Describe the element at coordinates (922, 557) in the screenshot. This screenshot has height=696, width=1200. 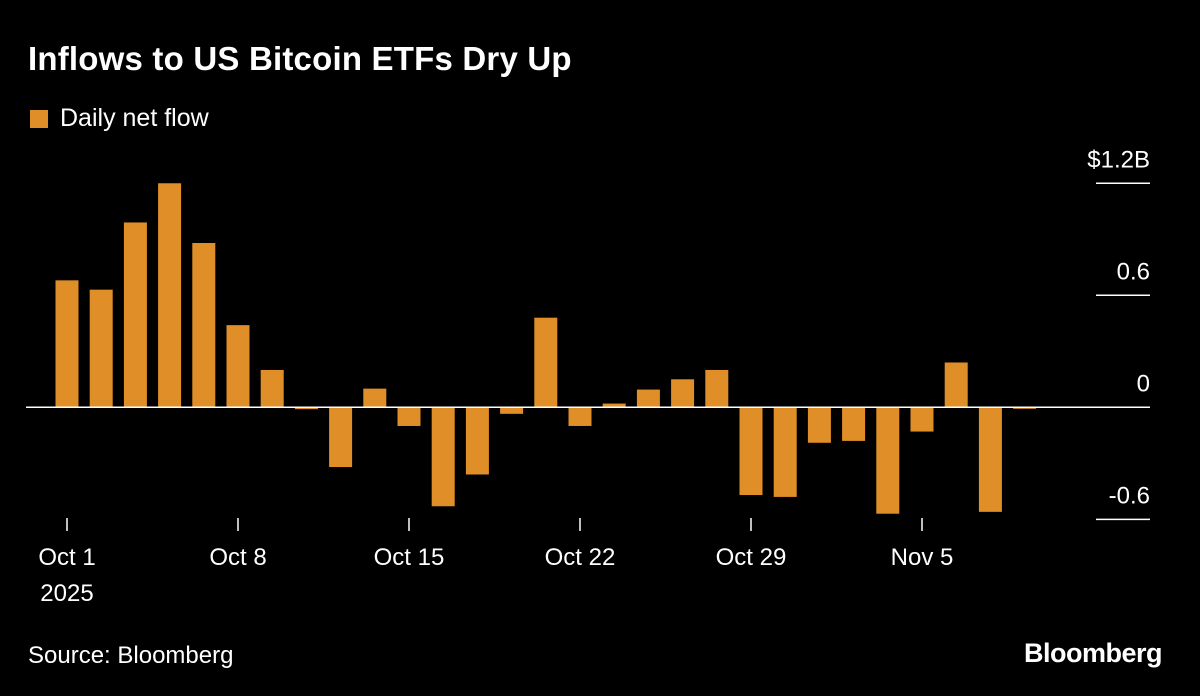
I see `x-tick-label: Nov 5` at that location.